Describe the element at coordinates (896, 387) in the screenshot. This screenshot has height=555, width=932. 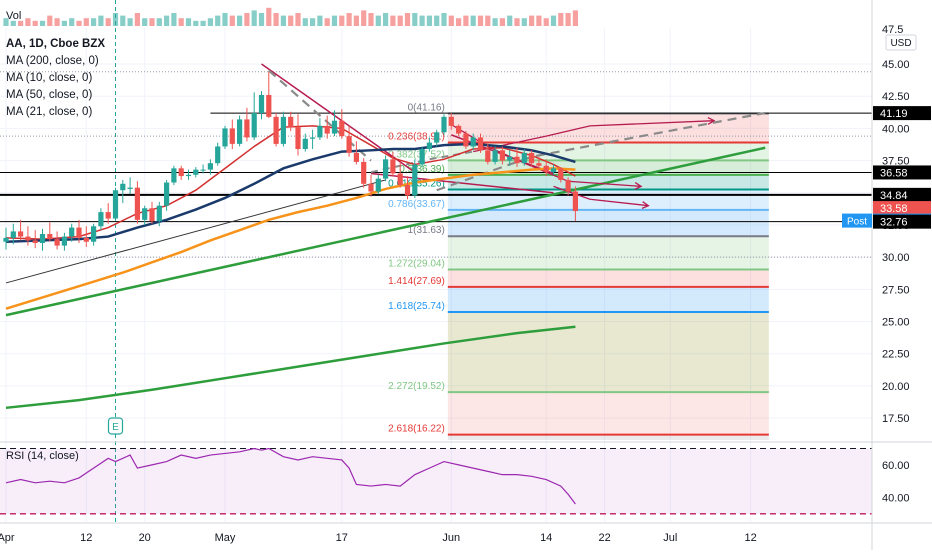
I see `price-axis-tick: 20.00` at that location.